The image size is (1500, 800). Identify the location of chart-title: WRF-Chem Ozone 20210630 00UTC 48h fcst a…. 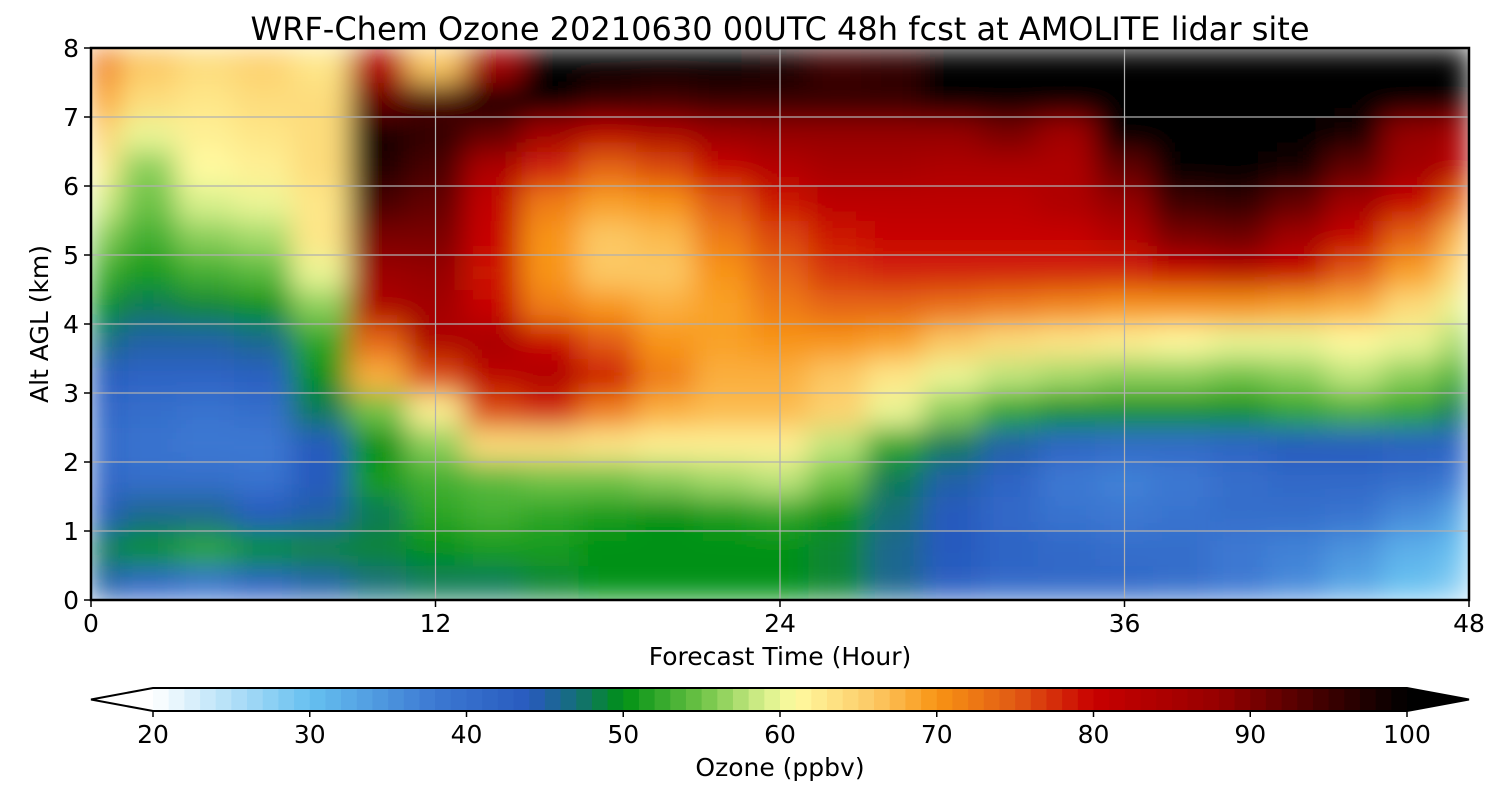
(779, 29).